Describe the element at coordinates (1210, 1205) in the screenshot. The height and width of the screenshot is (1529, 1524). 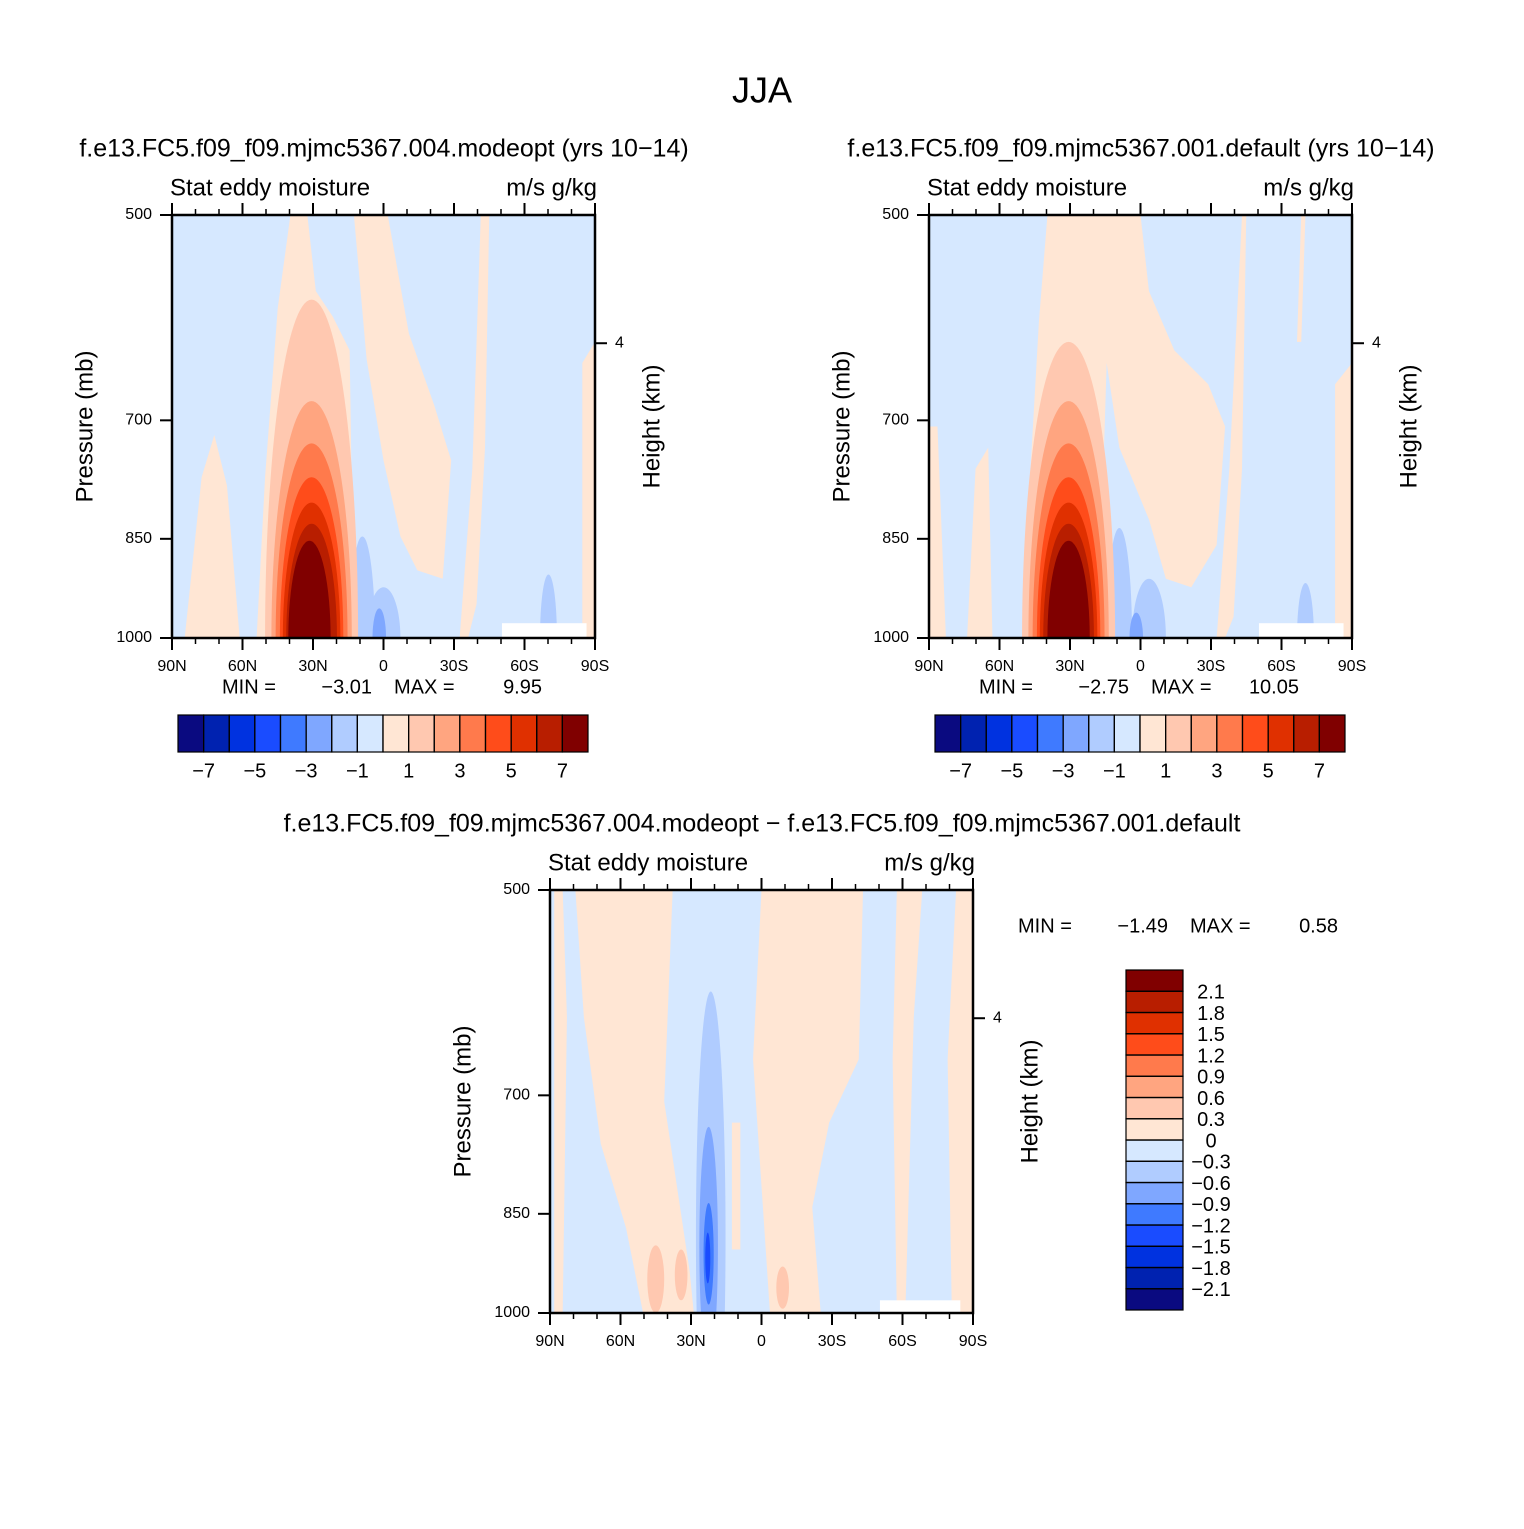
I see `colorbar-label: −0.9` at that location.